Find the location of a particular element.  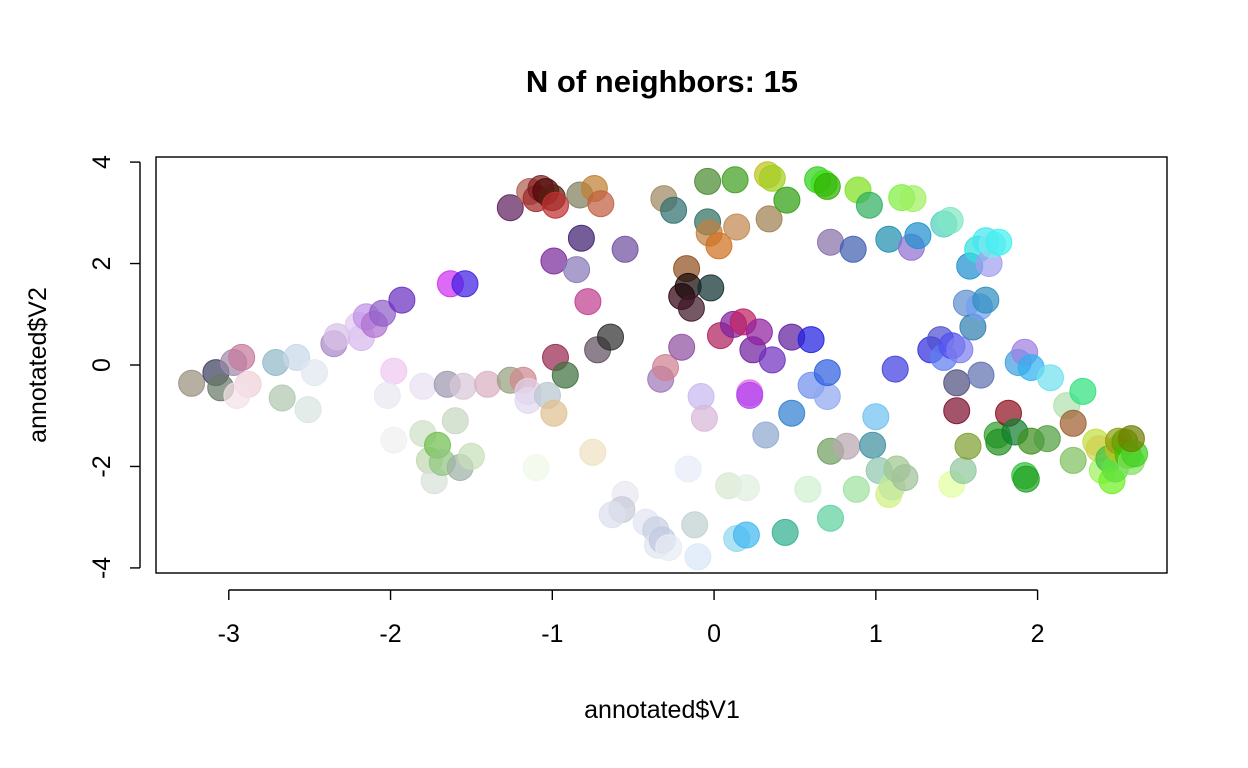

x-axis: -3 -2 -1 0 1 2 is located at coordinates (631, 618).